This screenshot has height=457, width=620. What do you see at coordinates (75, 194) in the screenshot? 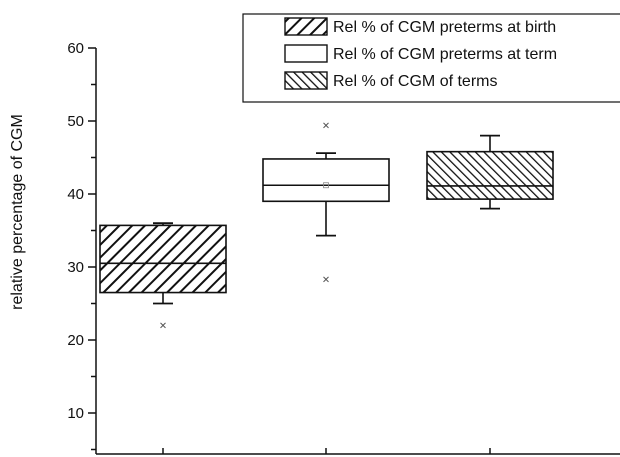
I see `y-tick-label: 40` at bounding box center [75, 194].